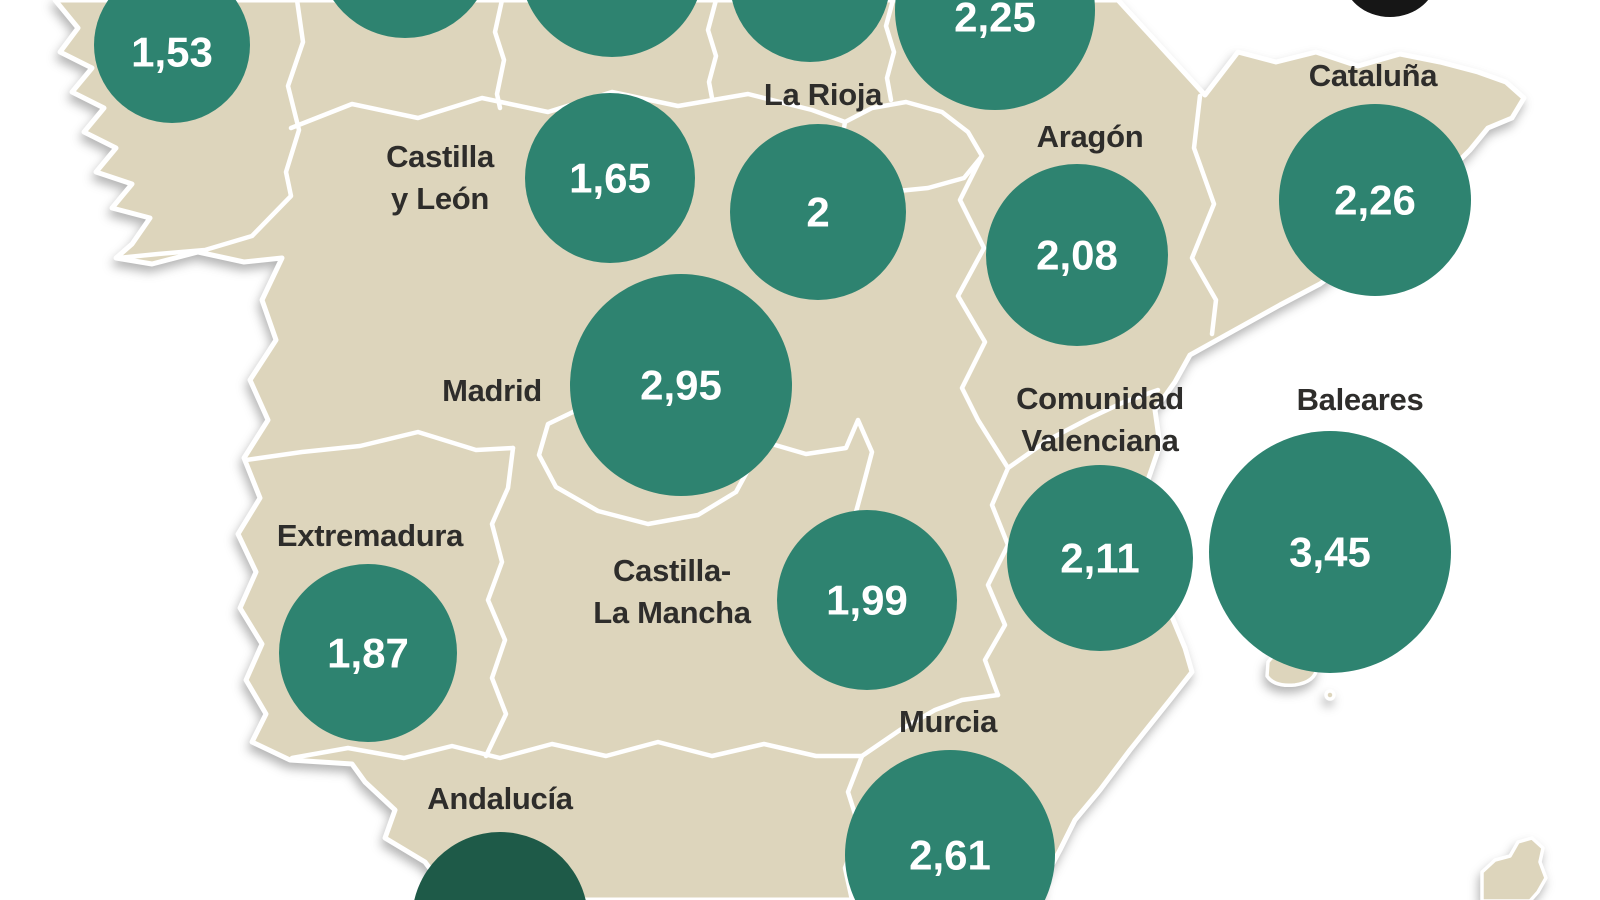 The height and width of the screenshot is (900, 1600). I want to click on region-label-line: Extremadura, so click(370, 535).